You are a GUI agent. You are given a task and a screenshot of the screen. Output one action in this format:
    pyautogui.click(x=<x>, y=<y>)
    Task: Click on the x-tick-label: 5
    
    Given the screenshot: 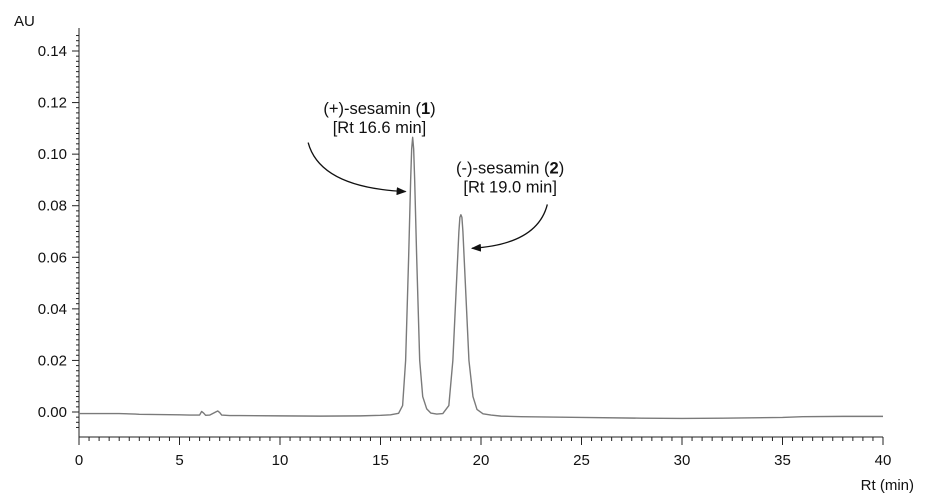 What is the action you would take?
    pyautogui.click(x=179, y=460)
    